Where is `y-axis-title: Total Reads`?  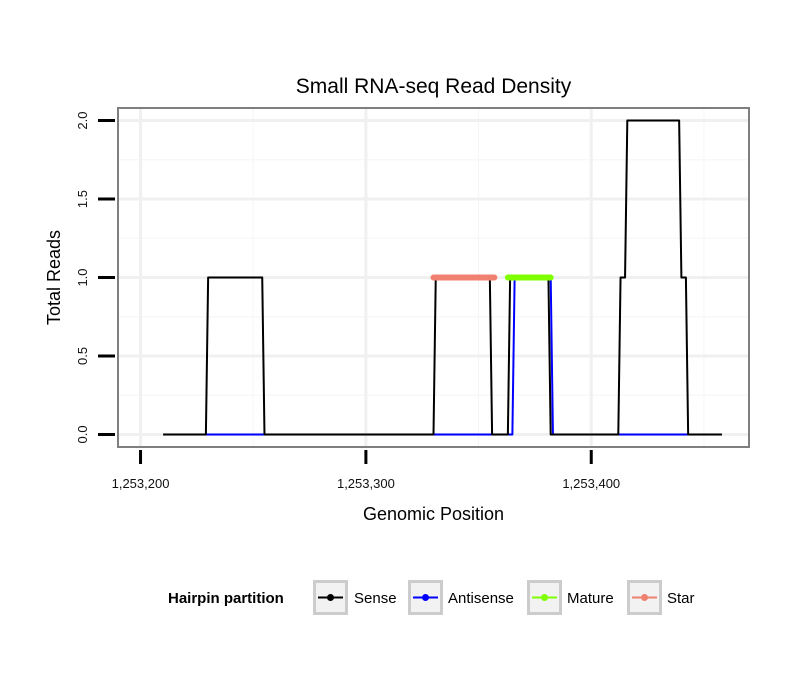
y-axis-title: Total Reads is located at coordinates (54, 277).